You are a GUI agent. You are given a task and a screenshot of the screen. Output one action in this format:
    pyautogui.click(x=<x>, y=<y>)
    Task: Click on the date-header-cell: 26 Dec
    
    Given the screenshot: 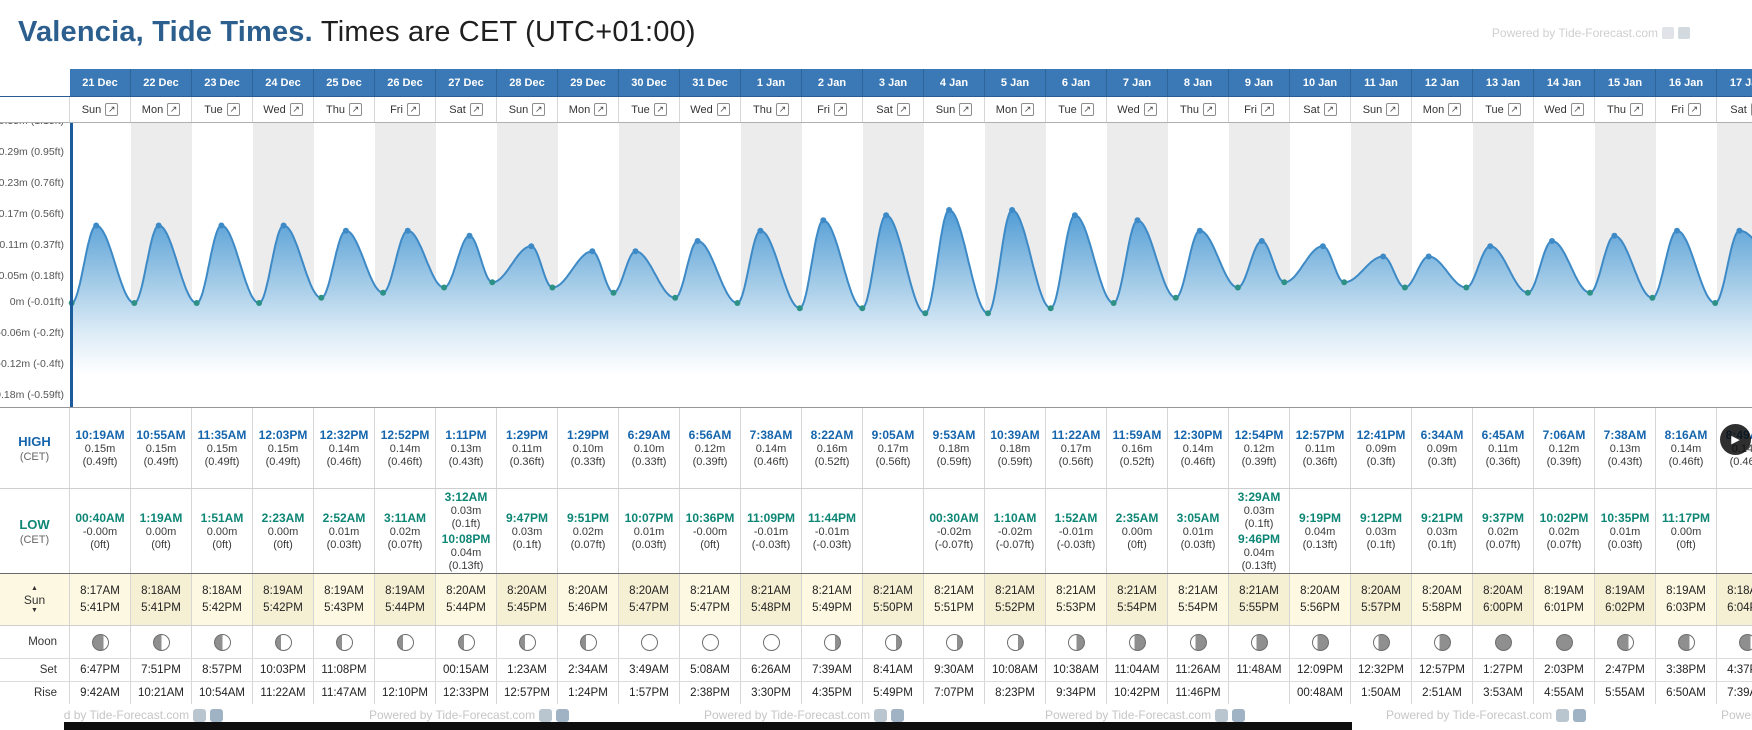 What is the action you would take?
    pyautogui.click(x=405, y=82)
    